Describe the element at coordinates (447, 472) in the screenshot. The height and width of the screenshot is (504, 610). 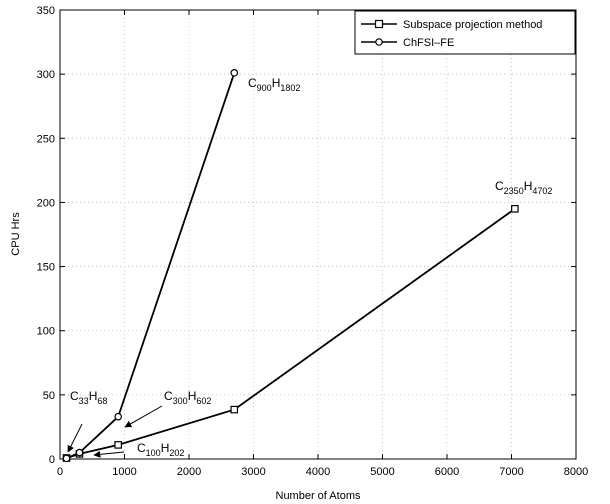
I see `x-tick-label: 6000` at that location.